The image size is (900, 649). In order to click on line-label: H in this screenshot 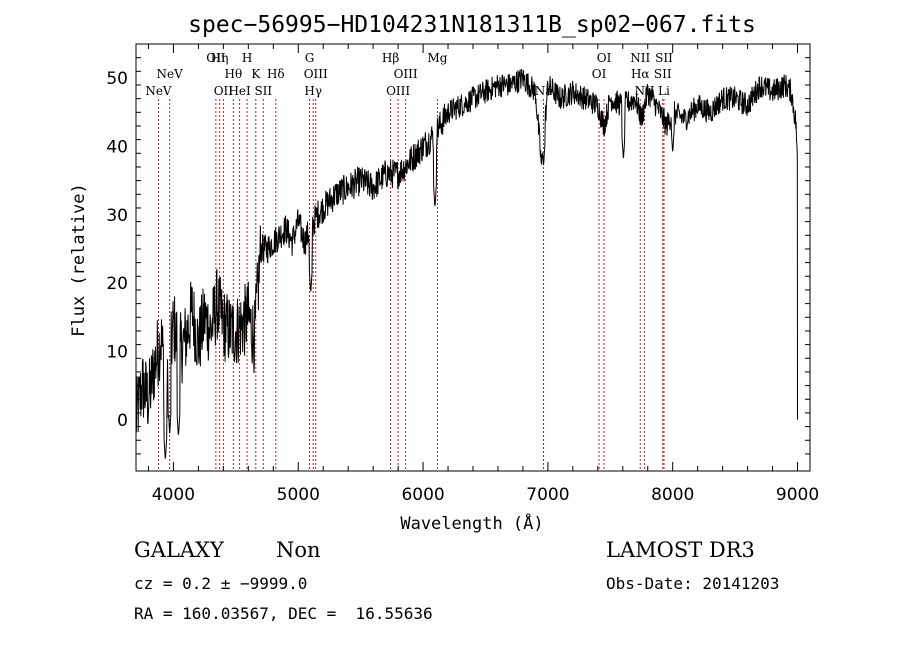, I will do `click(247, 58)`.